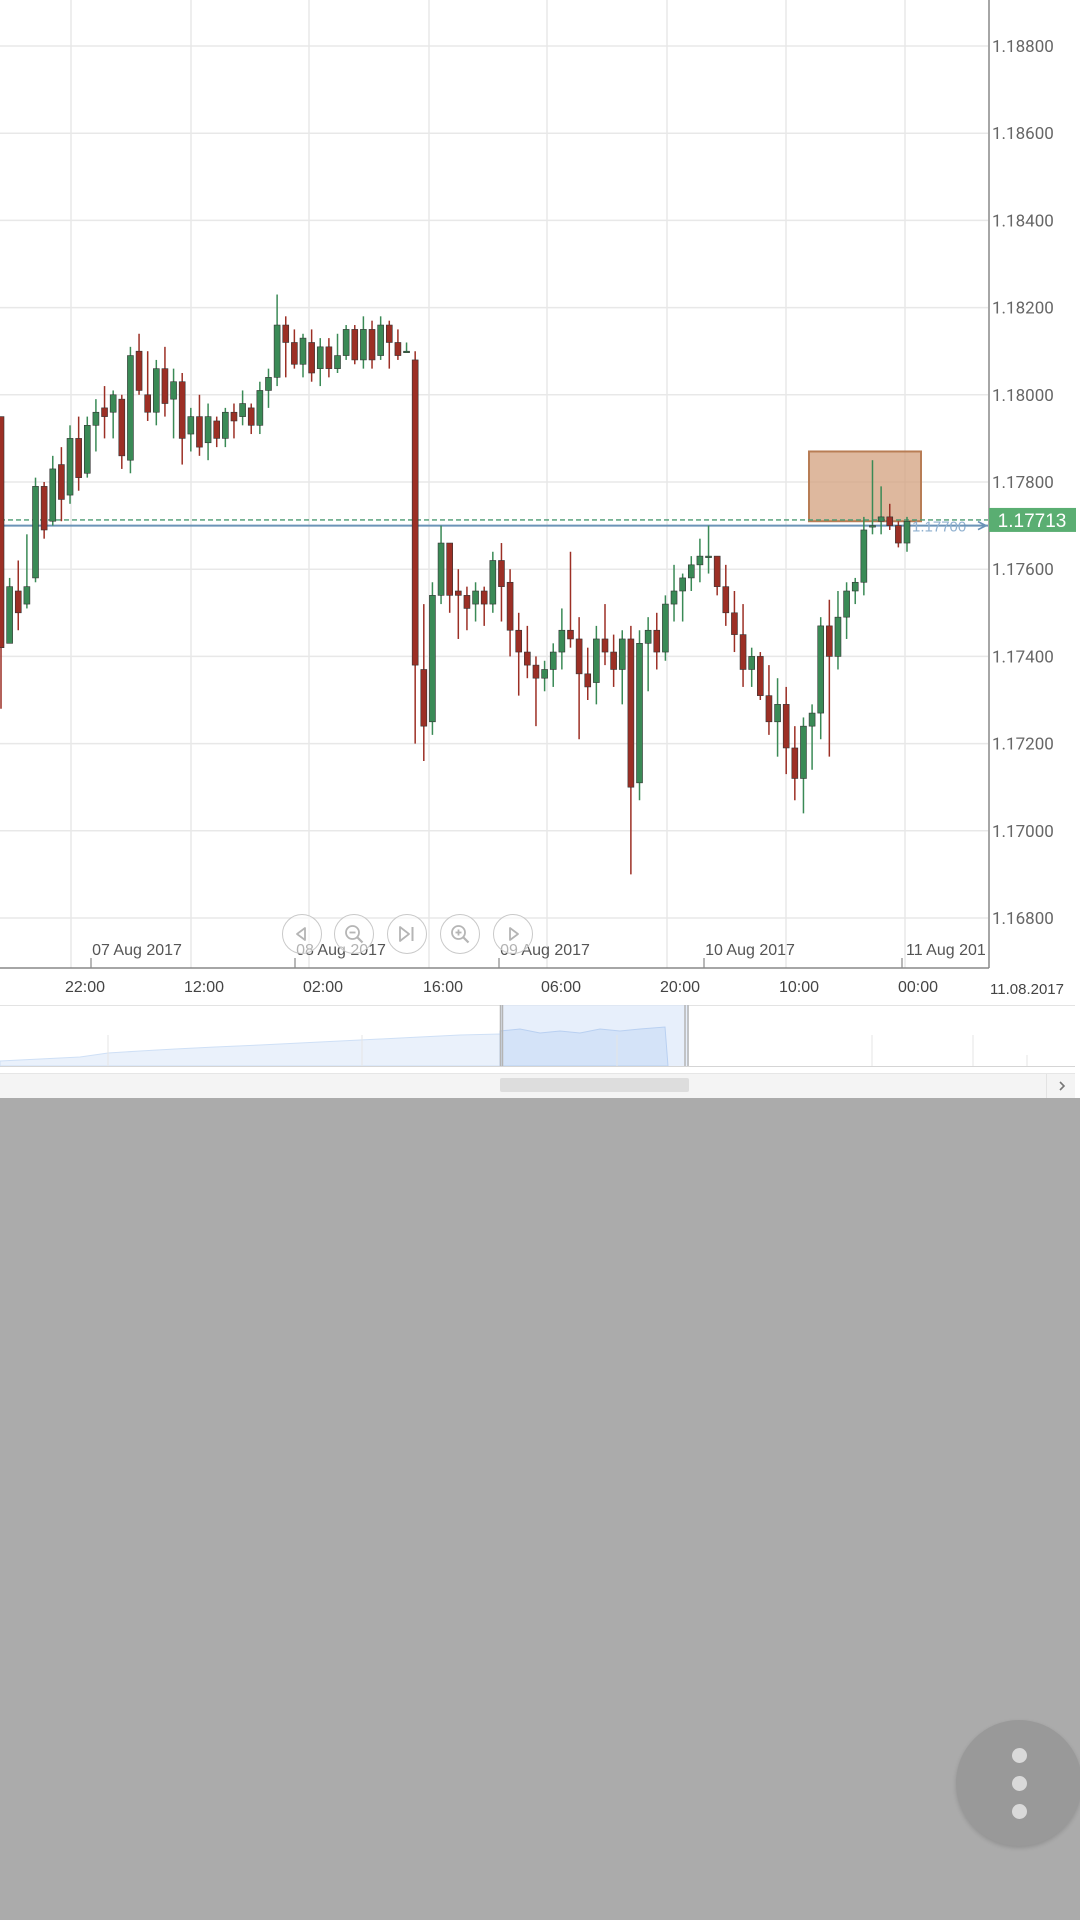  What do you see at coordinates (443, 987) in the screenshot?
I see `time-label: 16:00` at bounding box center [443, 987].